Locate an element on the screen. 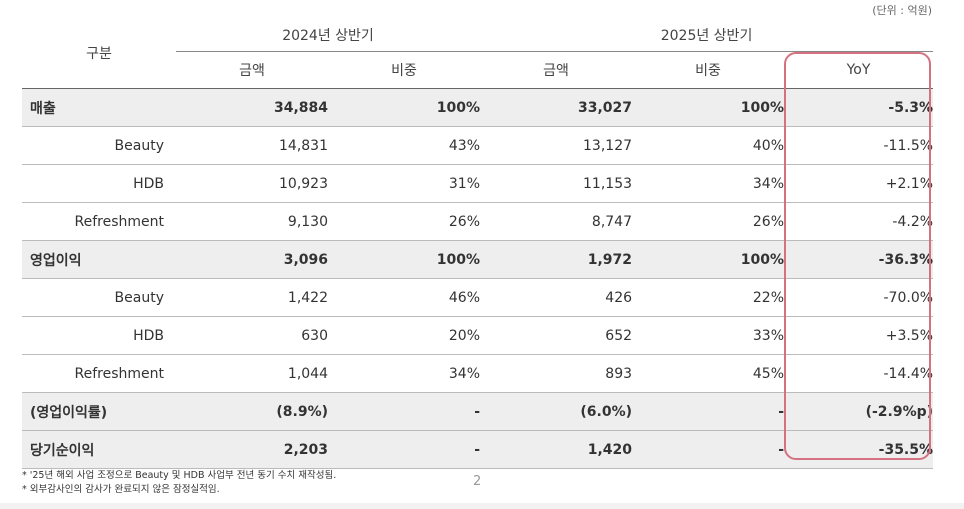  amount-2025: 426 is located at coordinates (556, 297).